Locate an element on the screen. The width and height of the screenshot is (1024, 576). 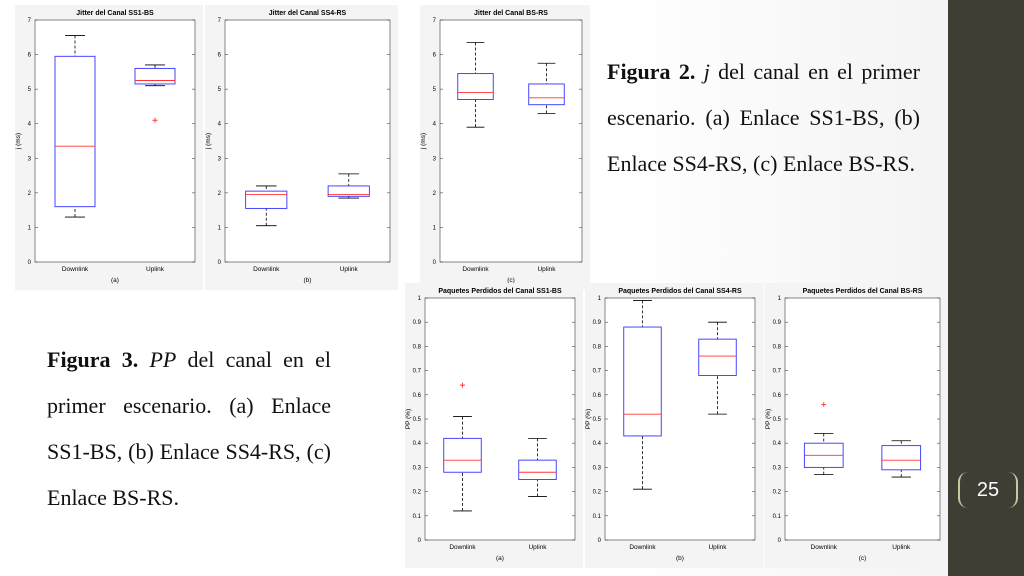
caption-label: Figura 2. is located at coordinates (651, 71).